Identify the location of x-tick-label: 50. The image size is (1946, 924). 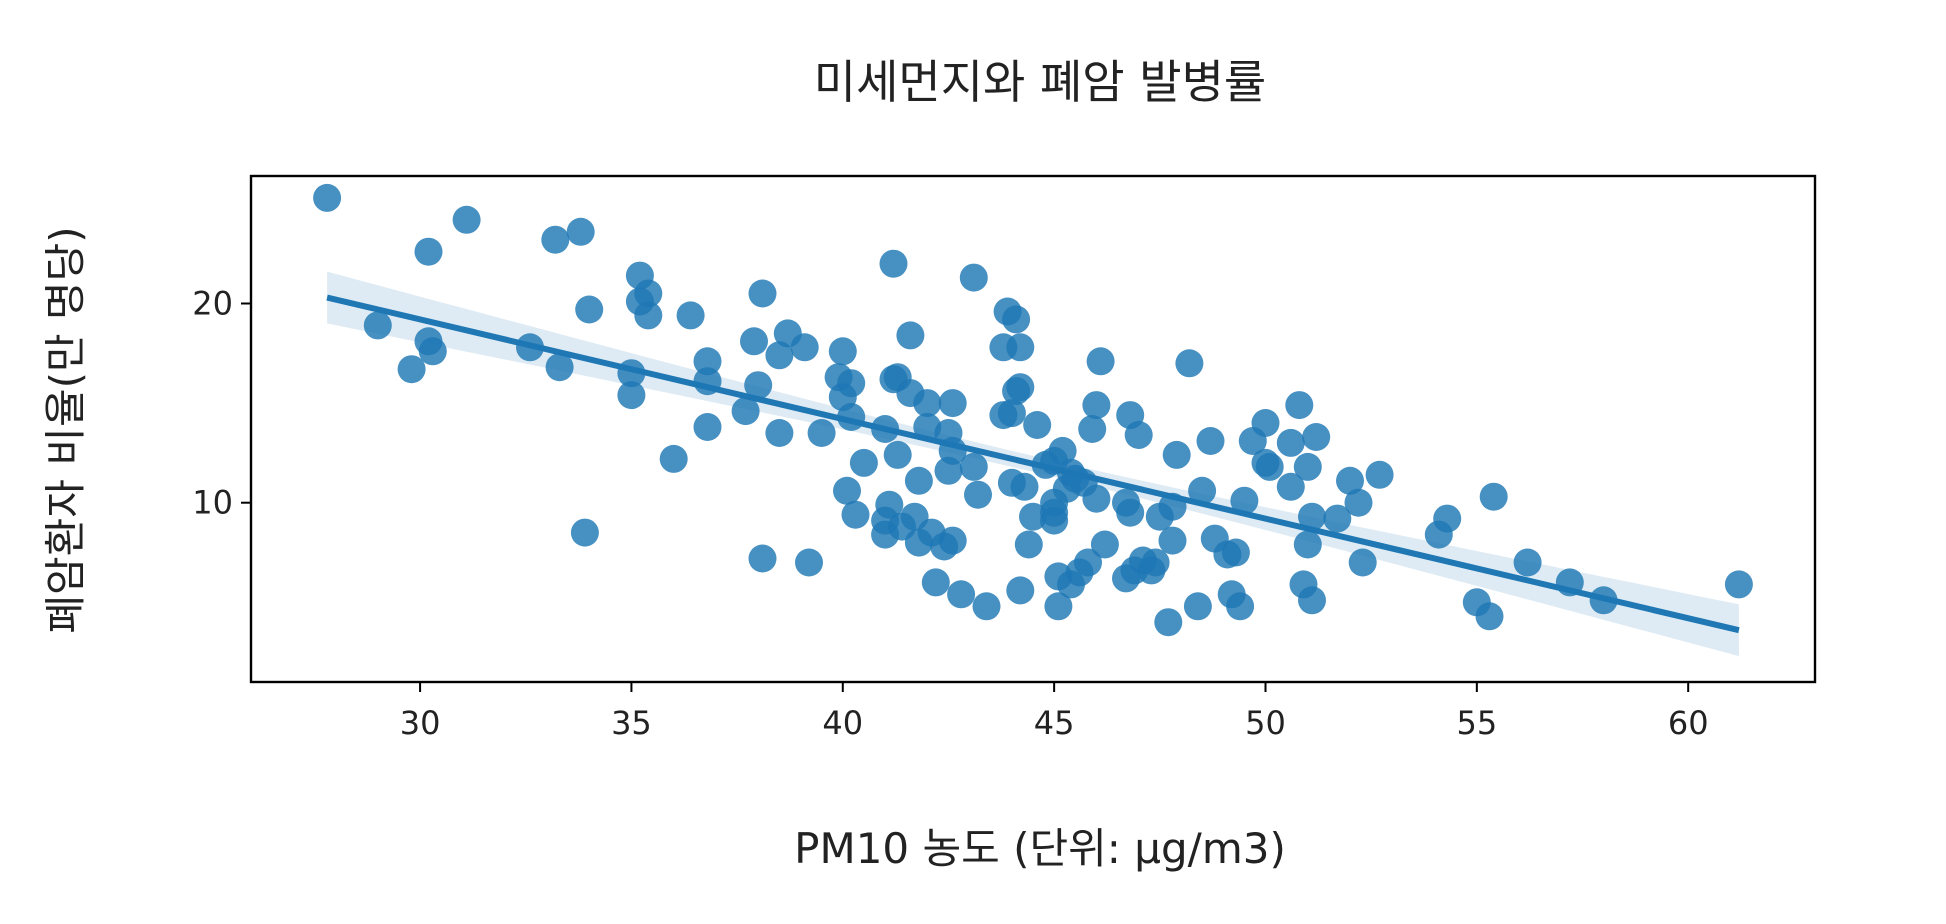
(1265, 723).